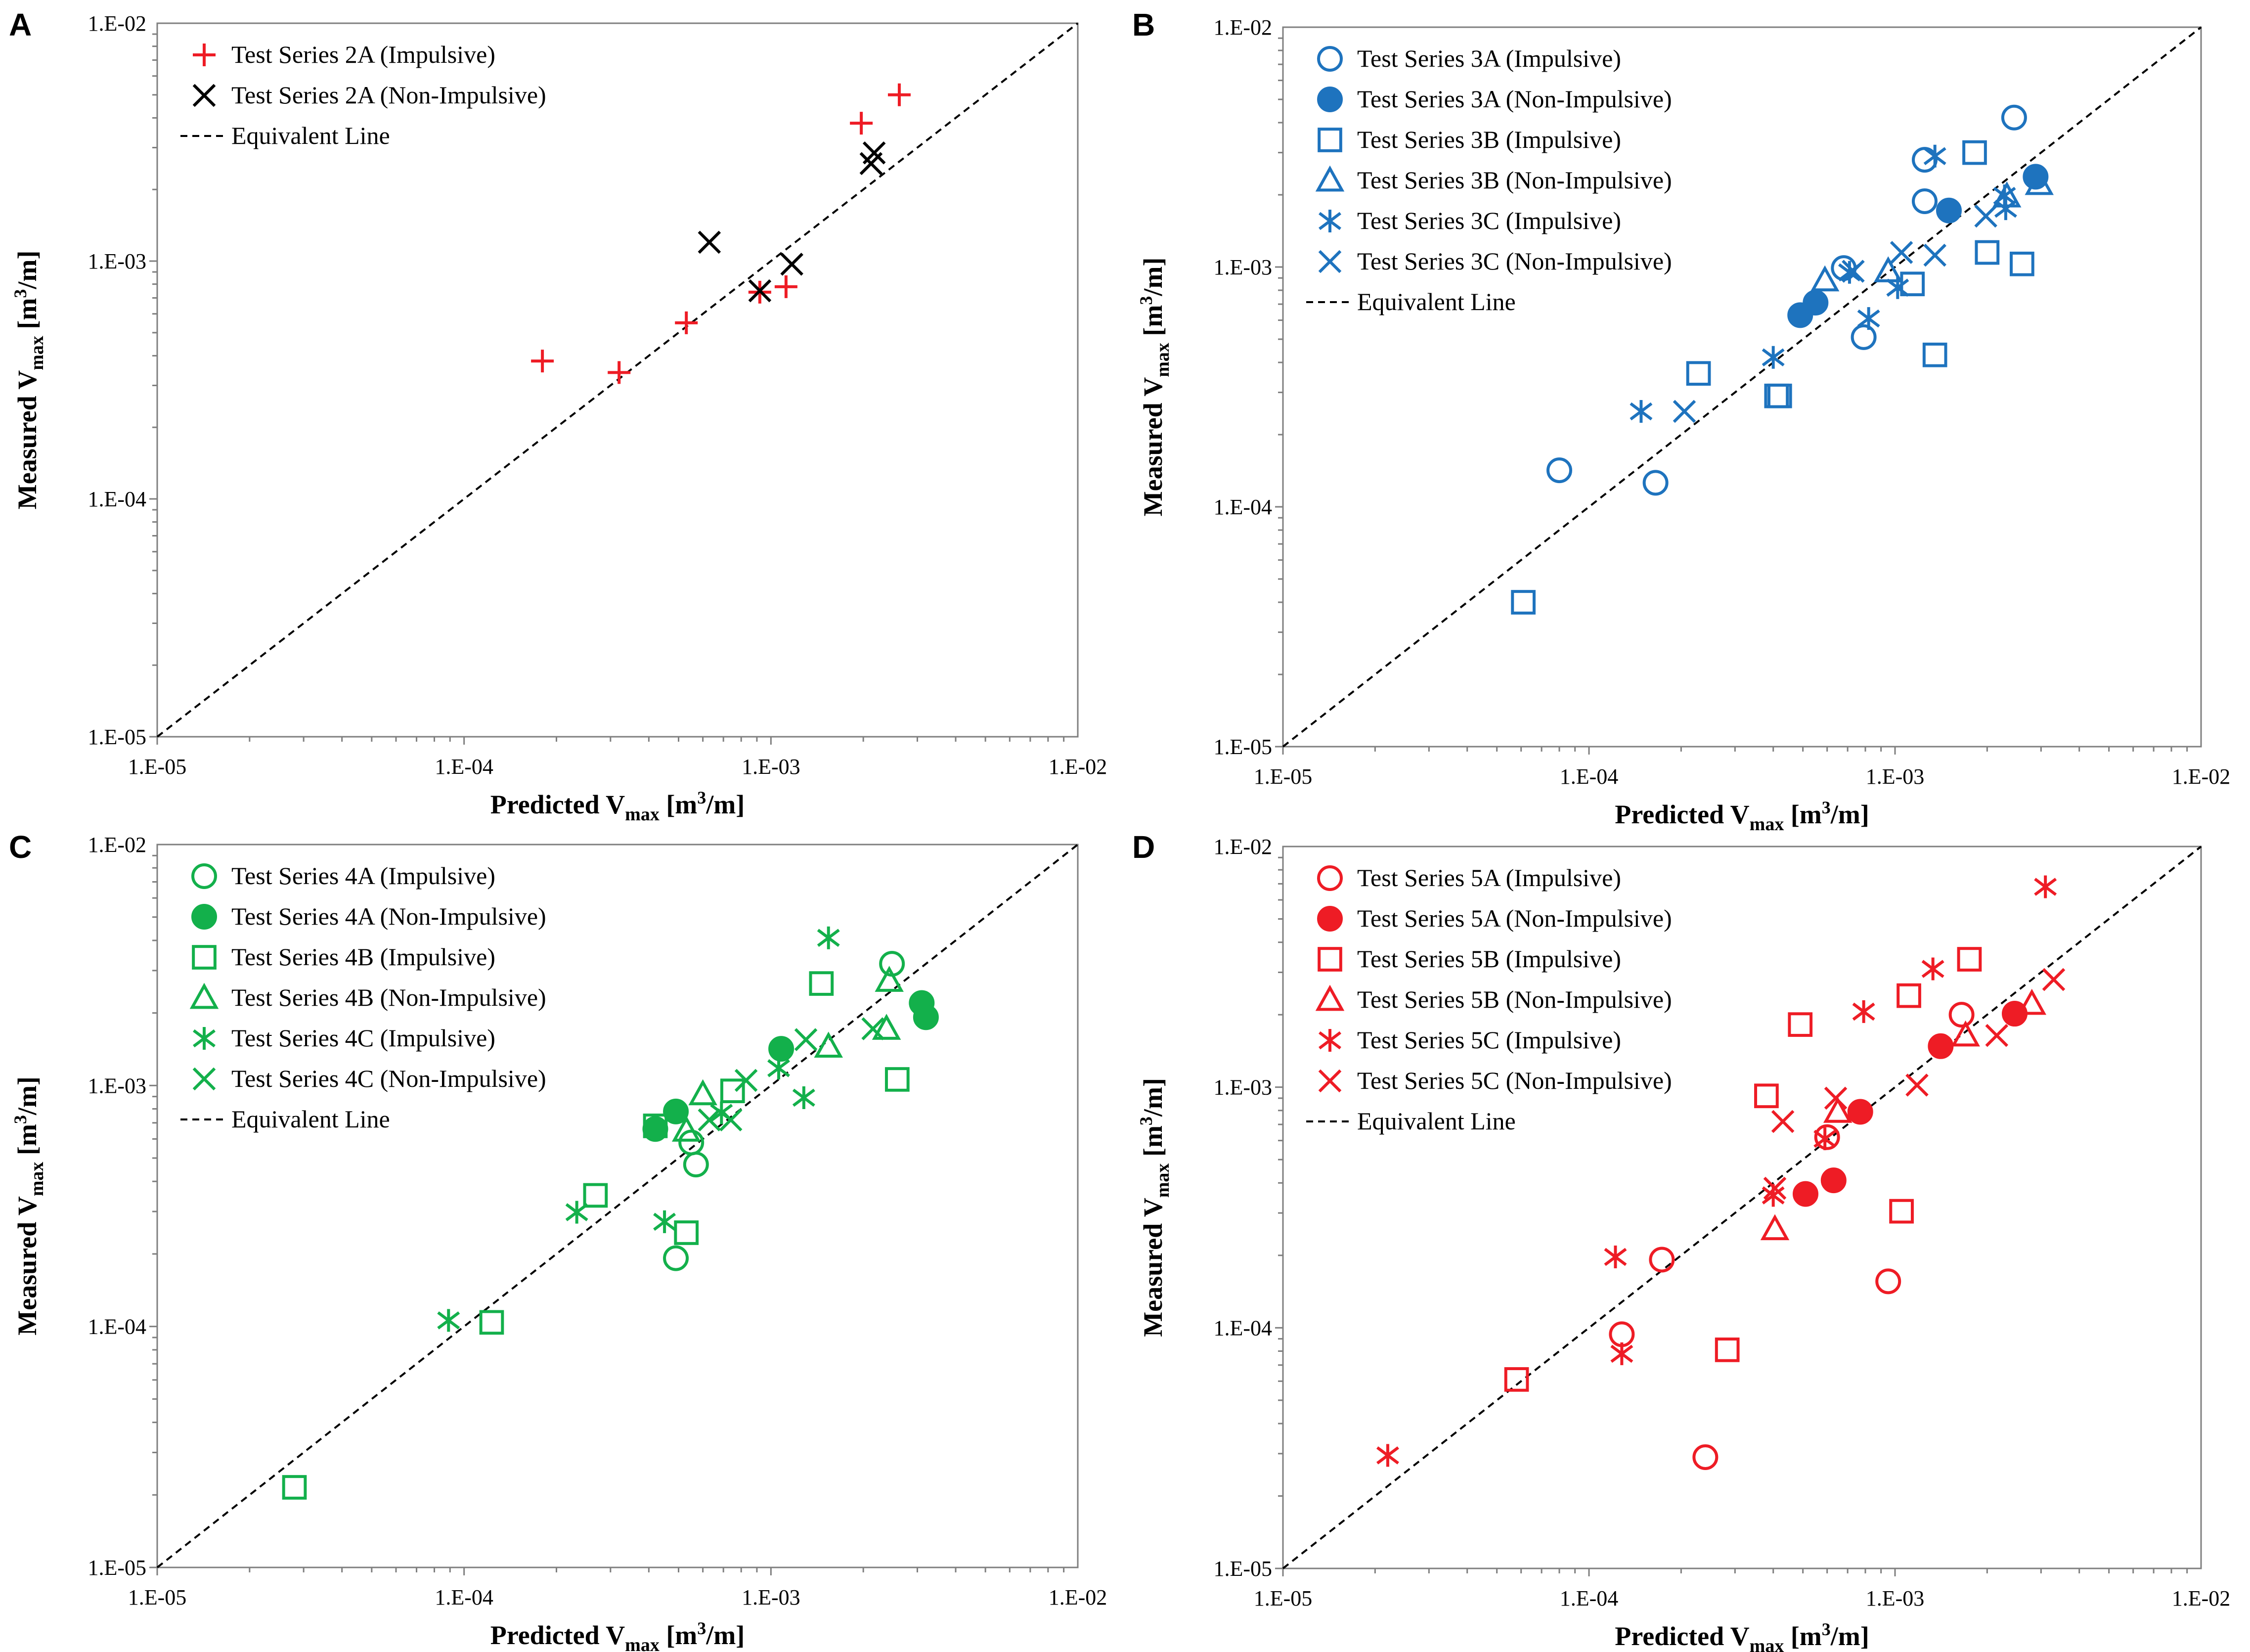 The width and height of the screenshot is (2250, 1652). Describe the element at coordinates (310, 1119) in the screenshot. I see `panel-c-legend-label: Equivalent Line` at that location.